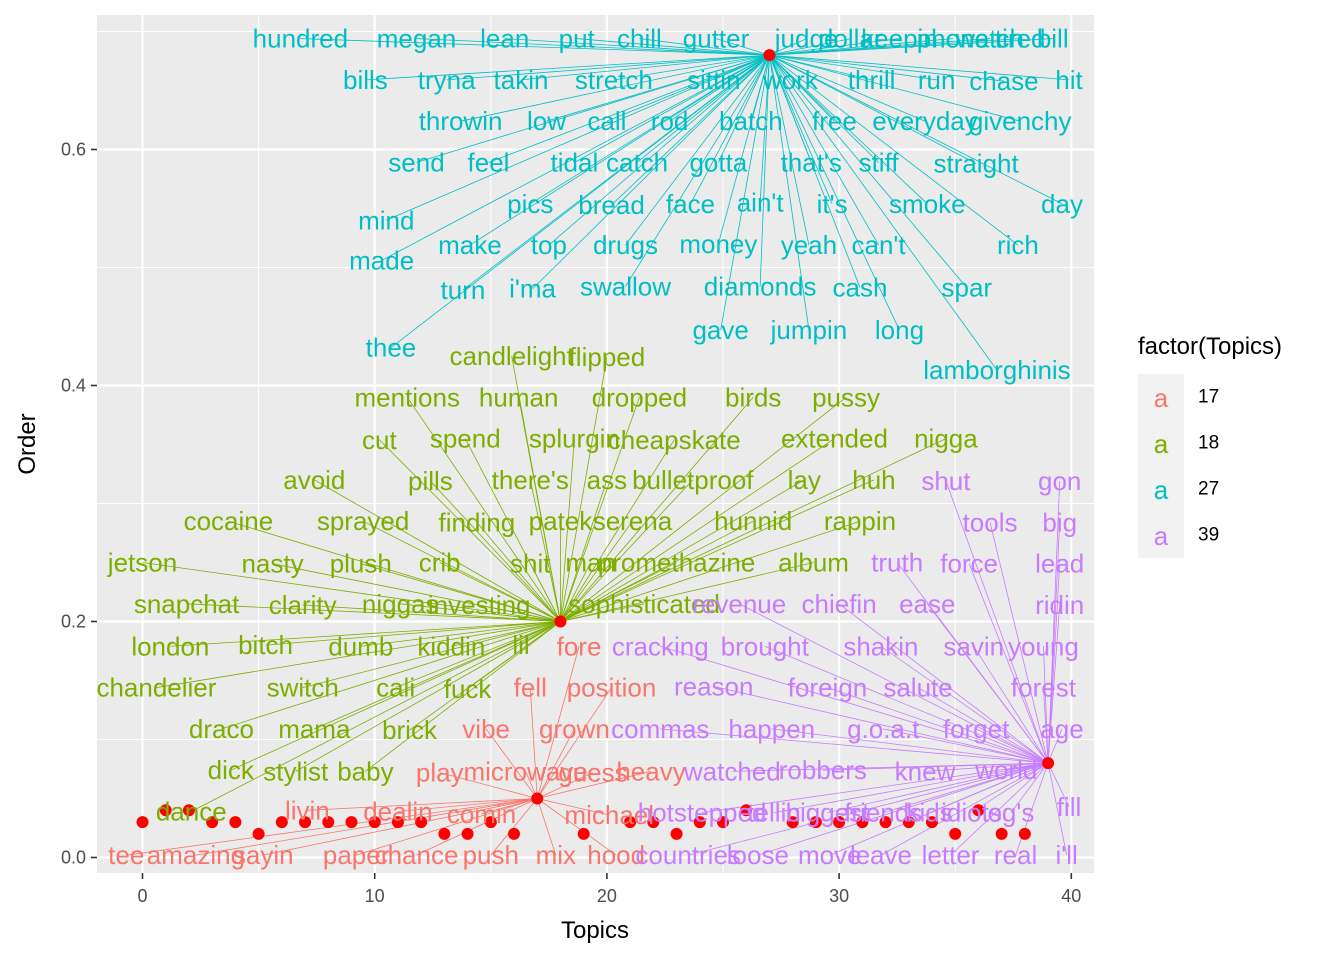 The image size is (1344, 960). What do you see at coordinates (917, 688) in the screenshot?
I see `word-label: salute` at bounding box center [917, 688].